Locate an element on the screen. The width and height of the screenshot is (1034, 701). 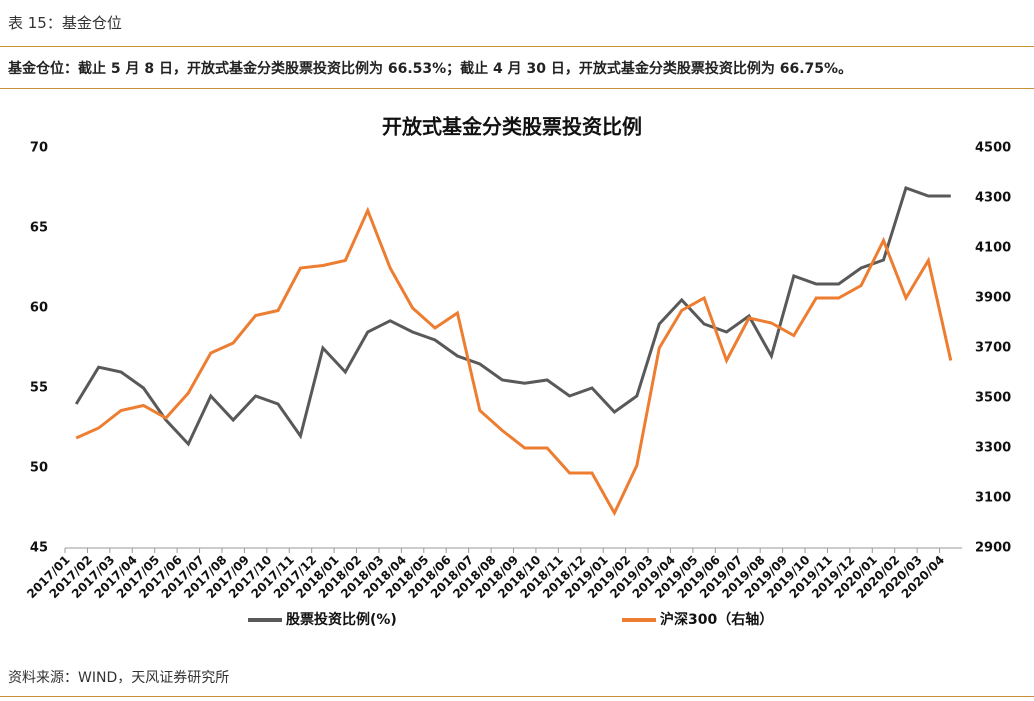
y2-tick-label: 2900 is located at coordinates (993, 548).